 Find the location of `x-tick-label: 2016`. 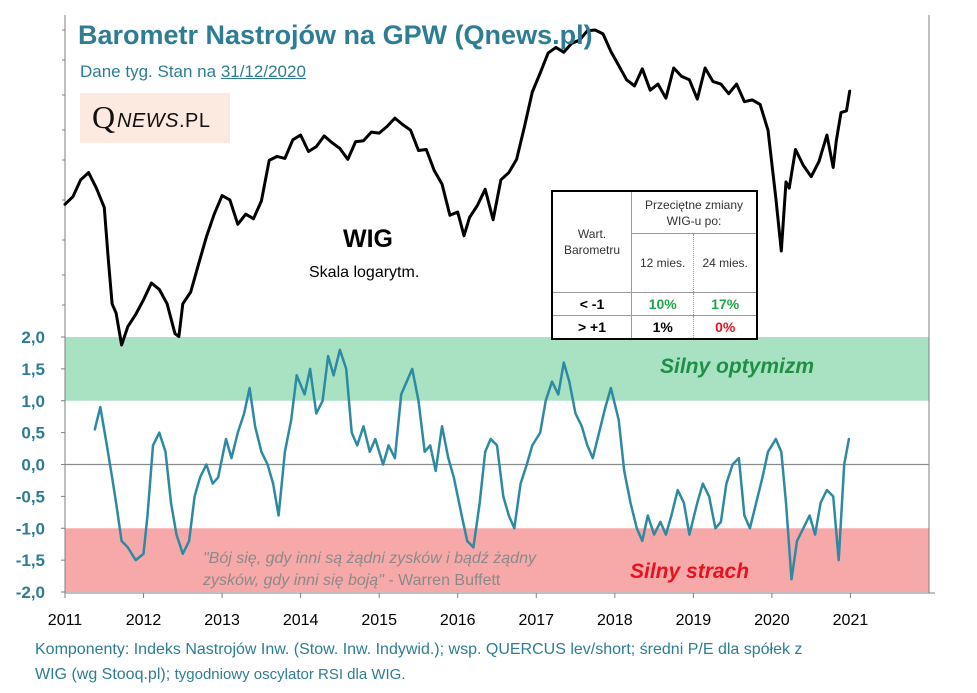

x-tick-label: 2016 is located at coordinates (458, 620).